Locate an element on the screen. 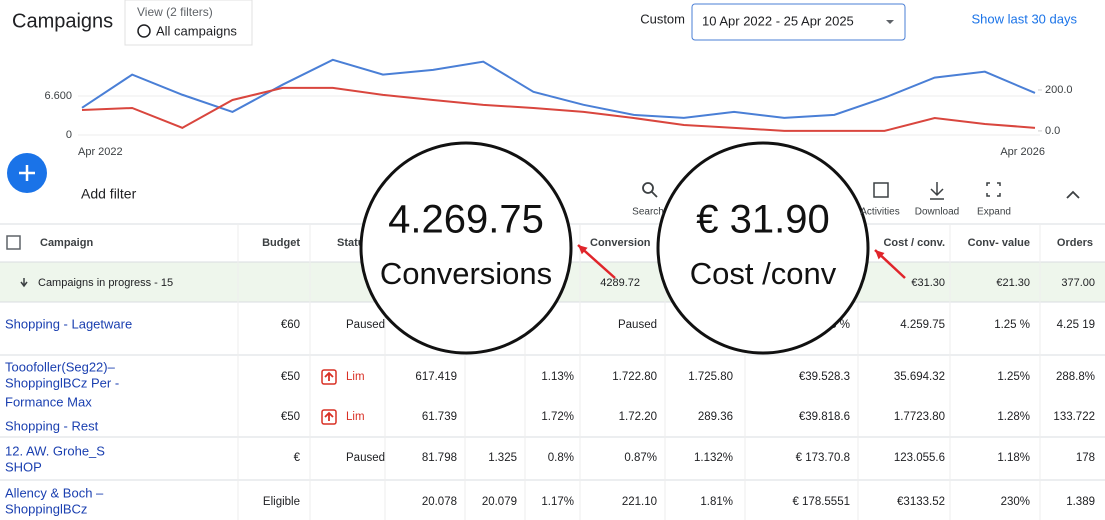 Image resolution: width=1105 pixels, height=520 pixels. callout-circle is located at coordinates (466, 248).